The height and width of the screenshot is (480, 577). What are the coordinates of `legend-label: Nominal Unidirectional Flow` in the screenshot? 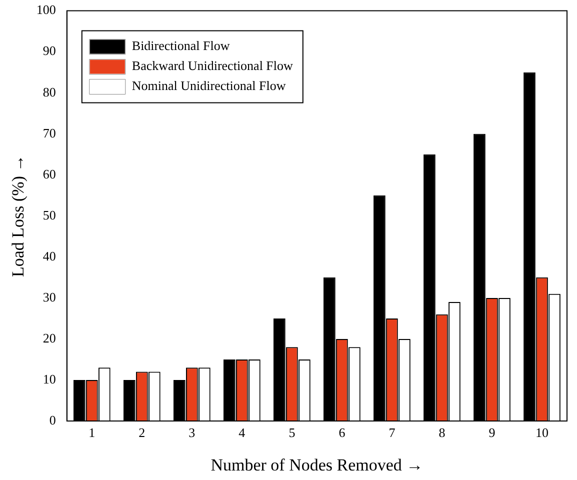 It's located at (209, 86).